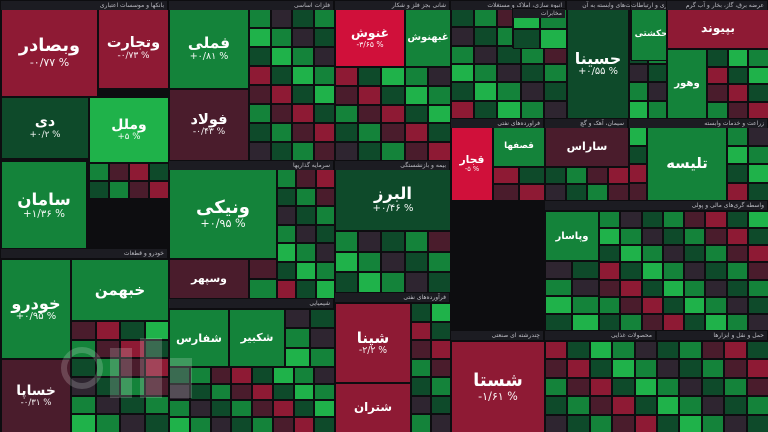  Describe the element at coordinates (257, 338) in the screenshot. I see `stock-tile: شکبیر` at that location.